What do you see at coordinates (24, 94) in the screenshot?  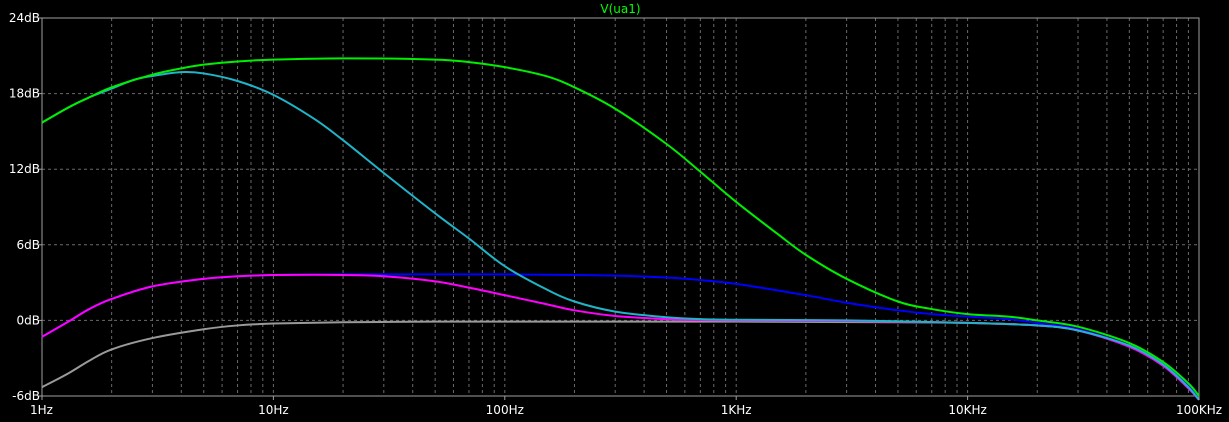 I see `y-tick-label: 18dB` at bounding box center [24, 94].